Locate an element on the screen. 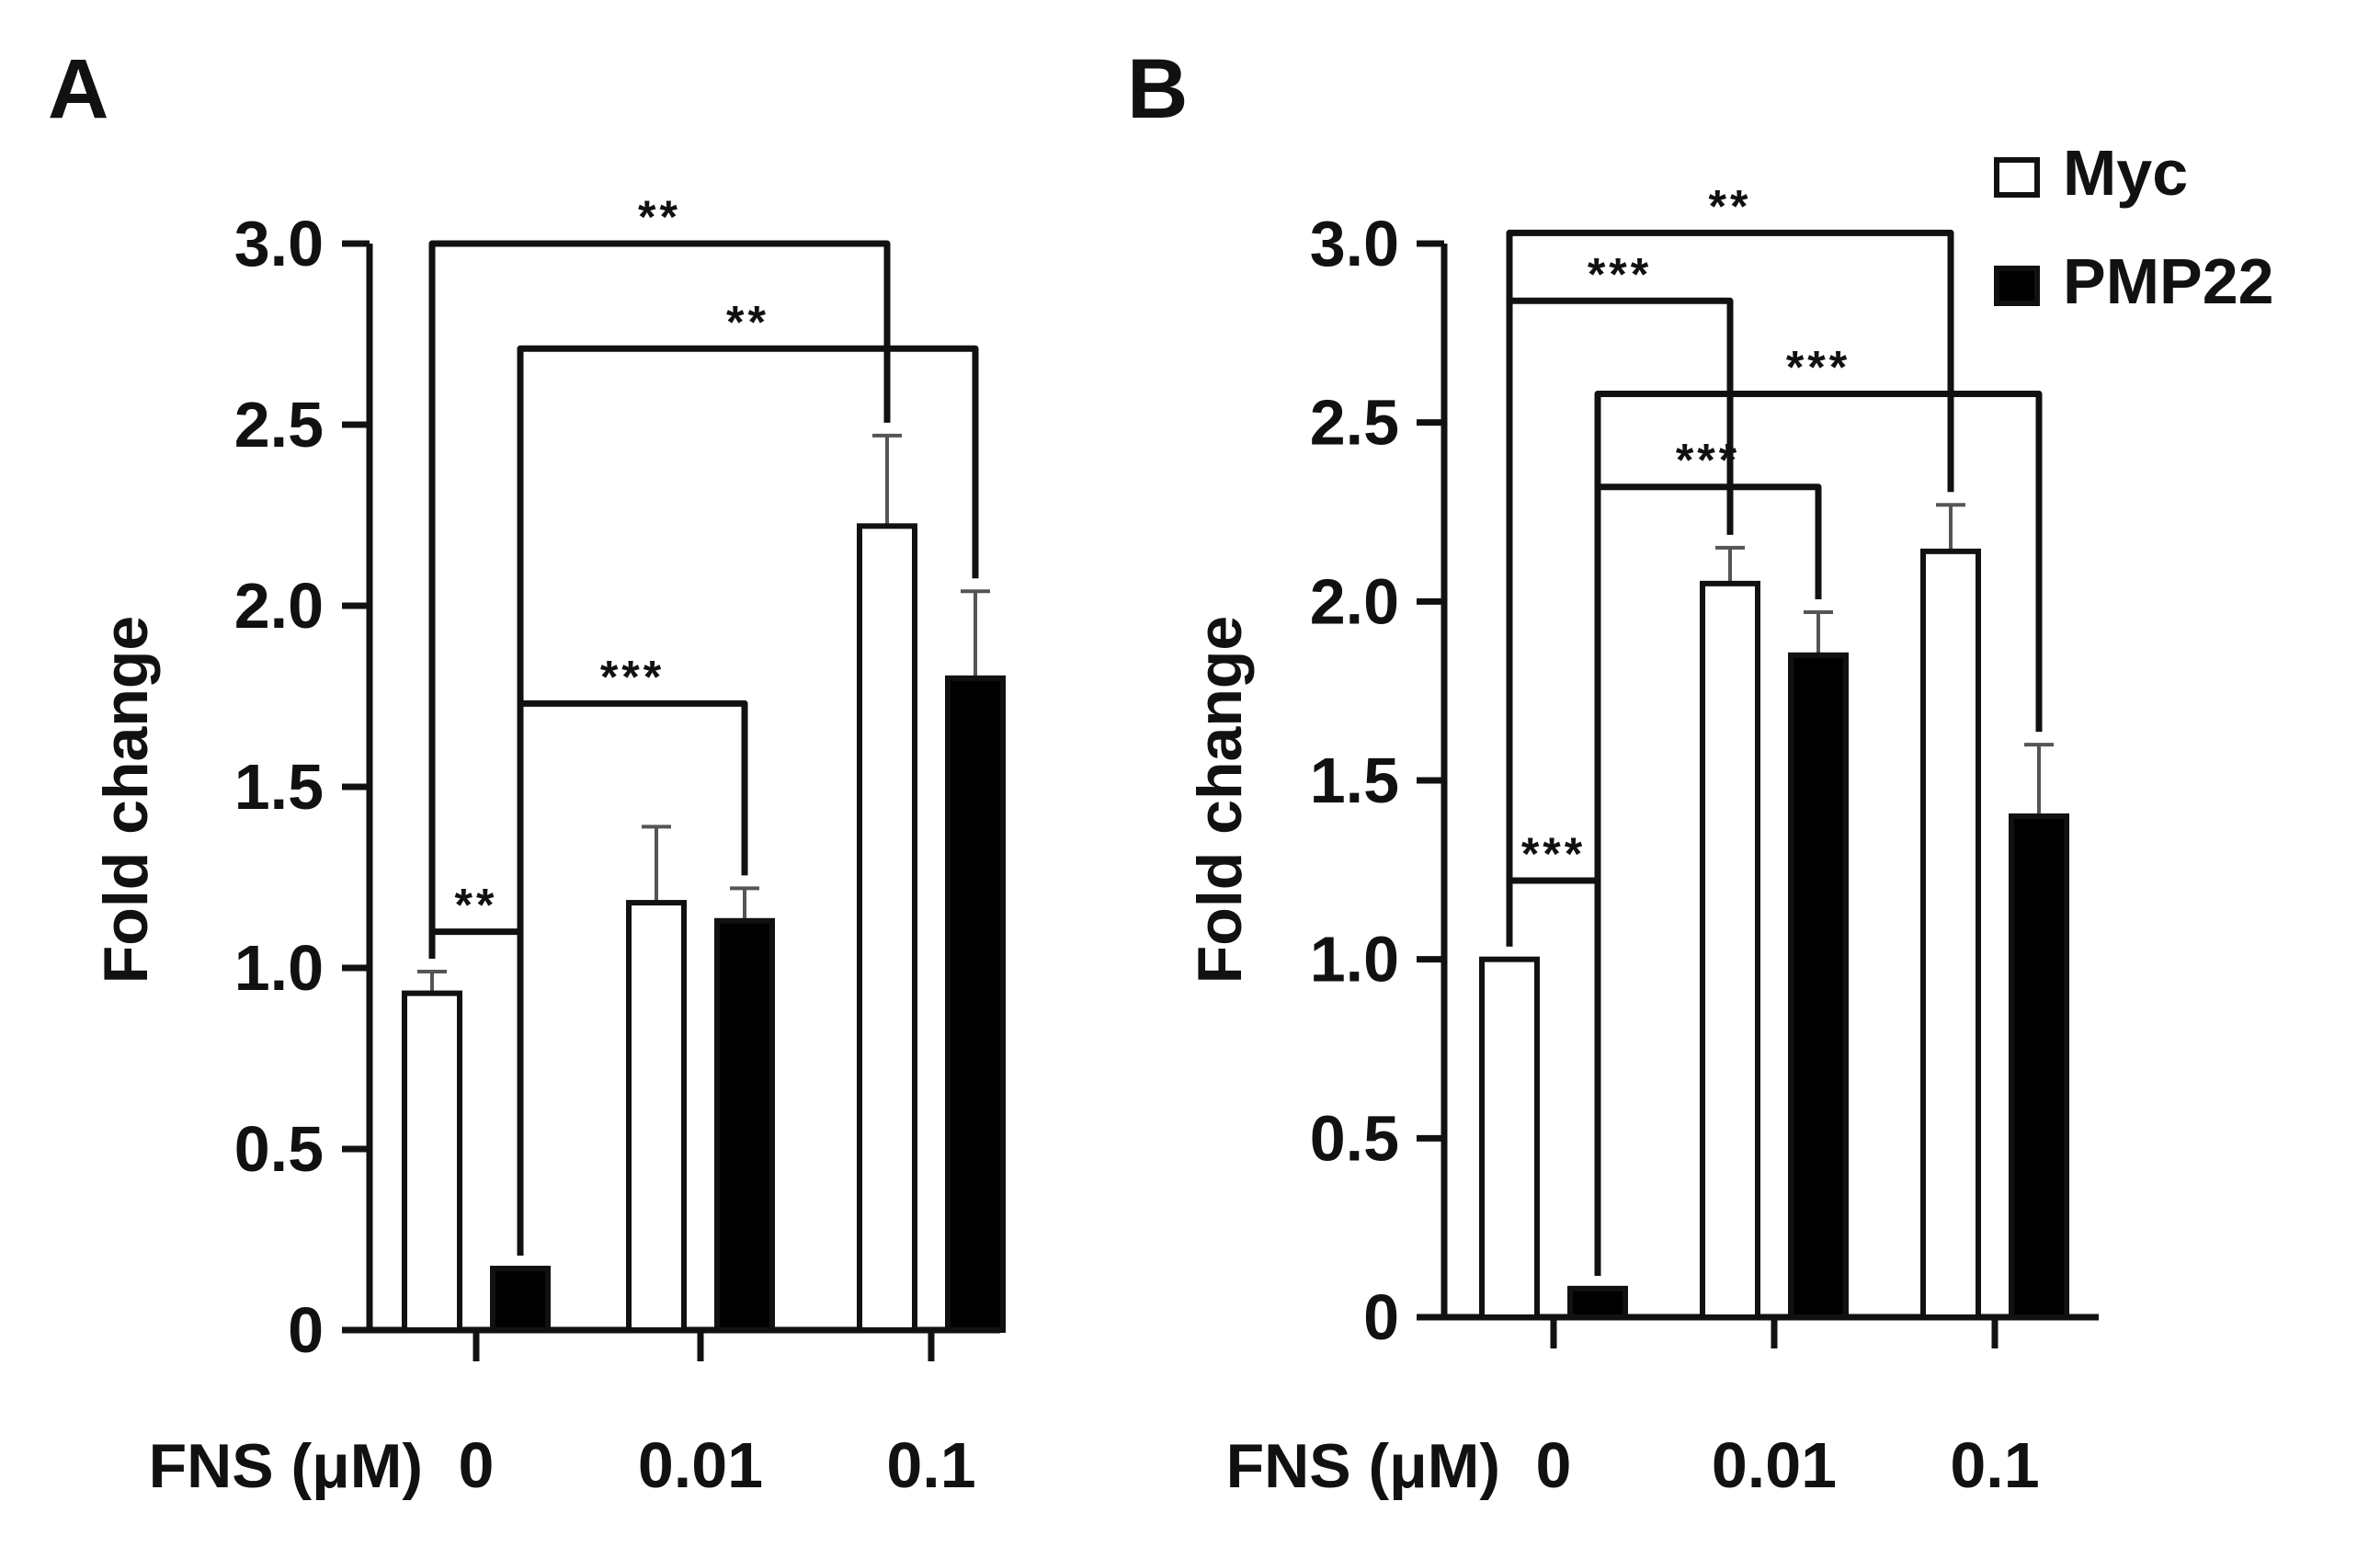  legend-label-pmp22: PMP22 is located at coordinates (2168, 281).